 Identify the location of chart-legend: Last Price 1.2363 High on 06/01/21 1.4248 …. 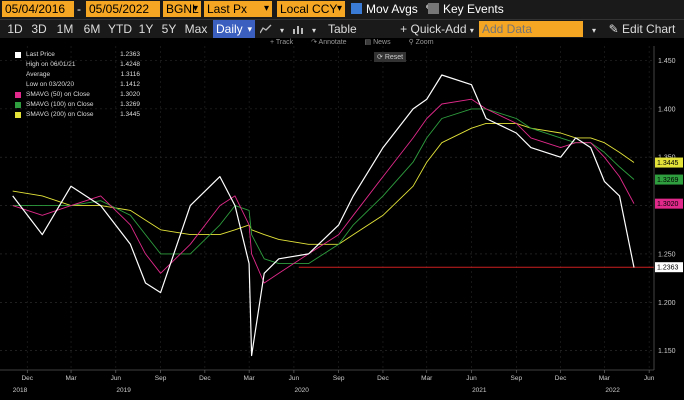
(77, 85).